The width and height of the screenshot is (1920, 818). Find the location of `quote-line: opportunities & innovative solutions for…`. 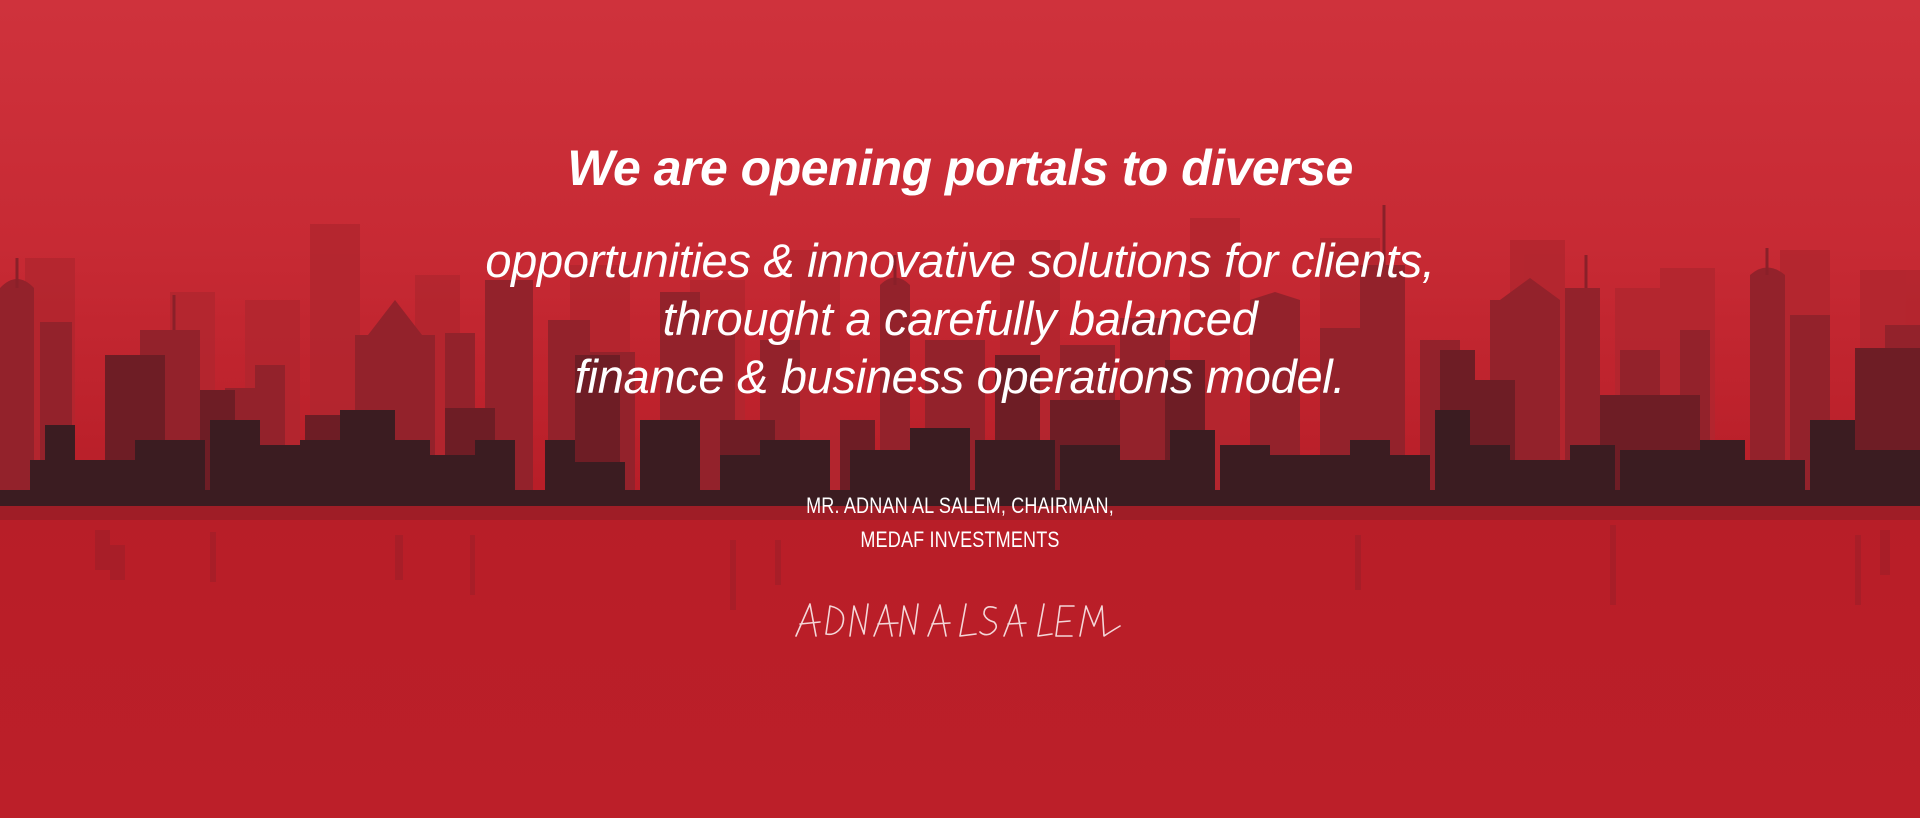

quote-line: opportunities & innovative solutions for… is located at coordinates (960, 260).